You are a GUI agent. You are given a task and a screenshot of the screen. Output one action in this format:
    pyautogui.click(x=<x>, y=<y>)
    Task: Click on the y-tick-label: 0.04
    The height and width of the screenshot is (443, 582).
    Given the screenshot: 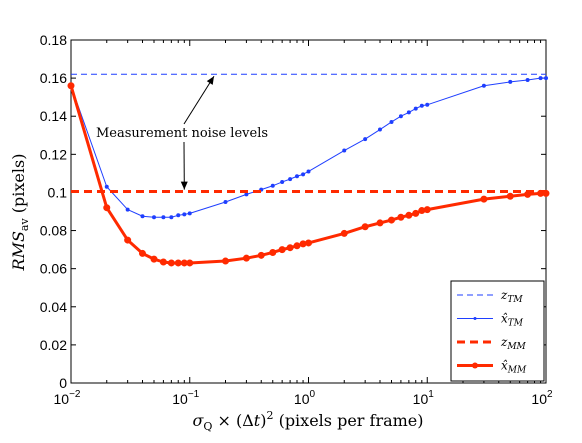 What is the action you would take?
    pyautogui.click(x=53, y=307)
    